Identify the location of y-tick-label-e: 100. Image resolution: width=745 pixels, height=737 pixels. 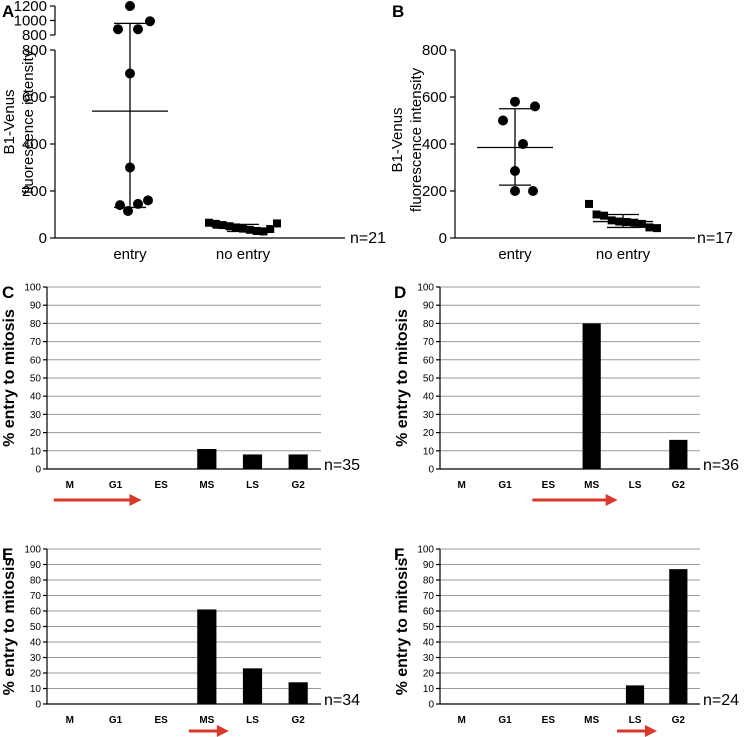
(32, 550).